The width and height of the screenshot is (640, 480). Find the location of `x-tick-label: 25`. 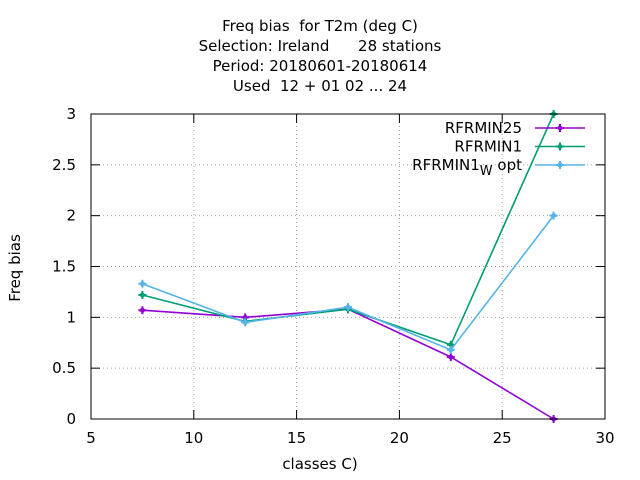

x-tick-label: 25 is located at coordinates (502, 438).